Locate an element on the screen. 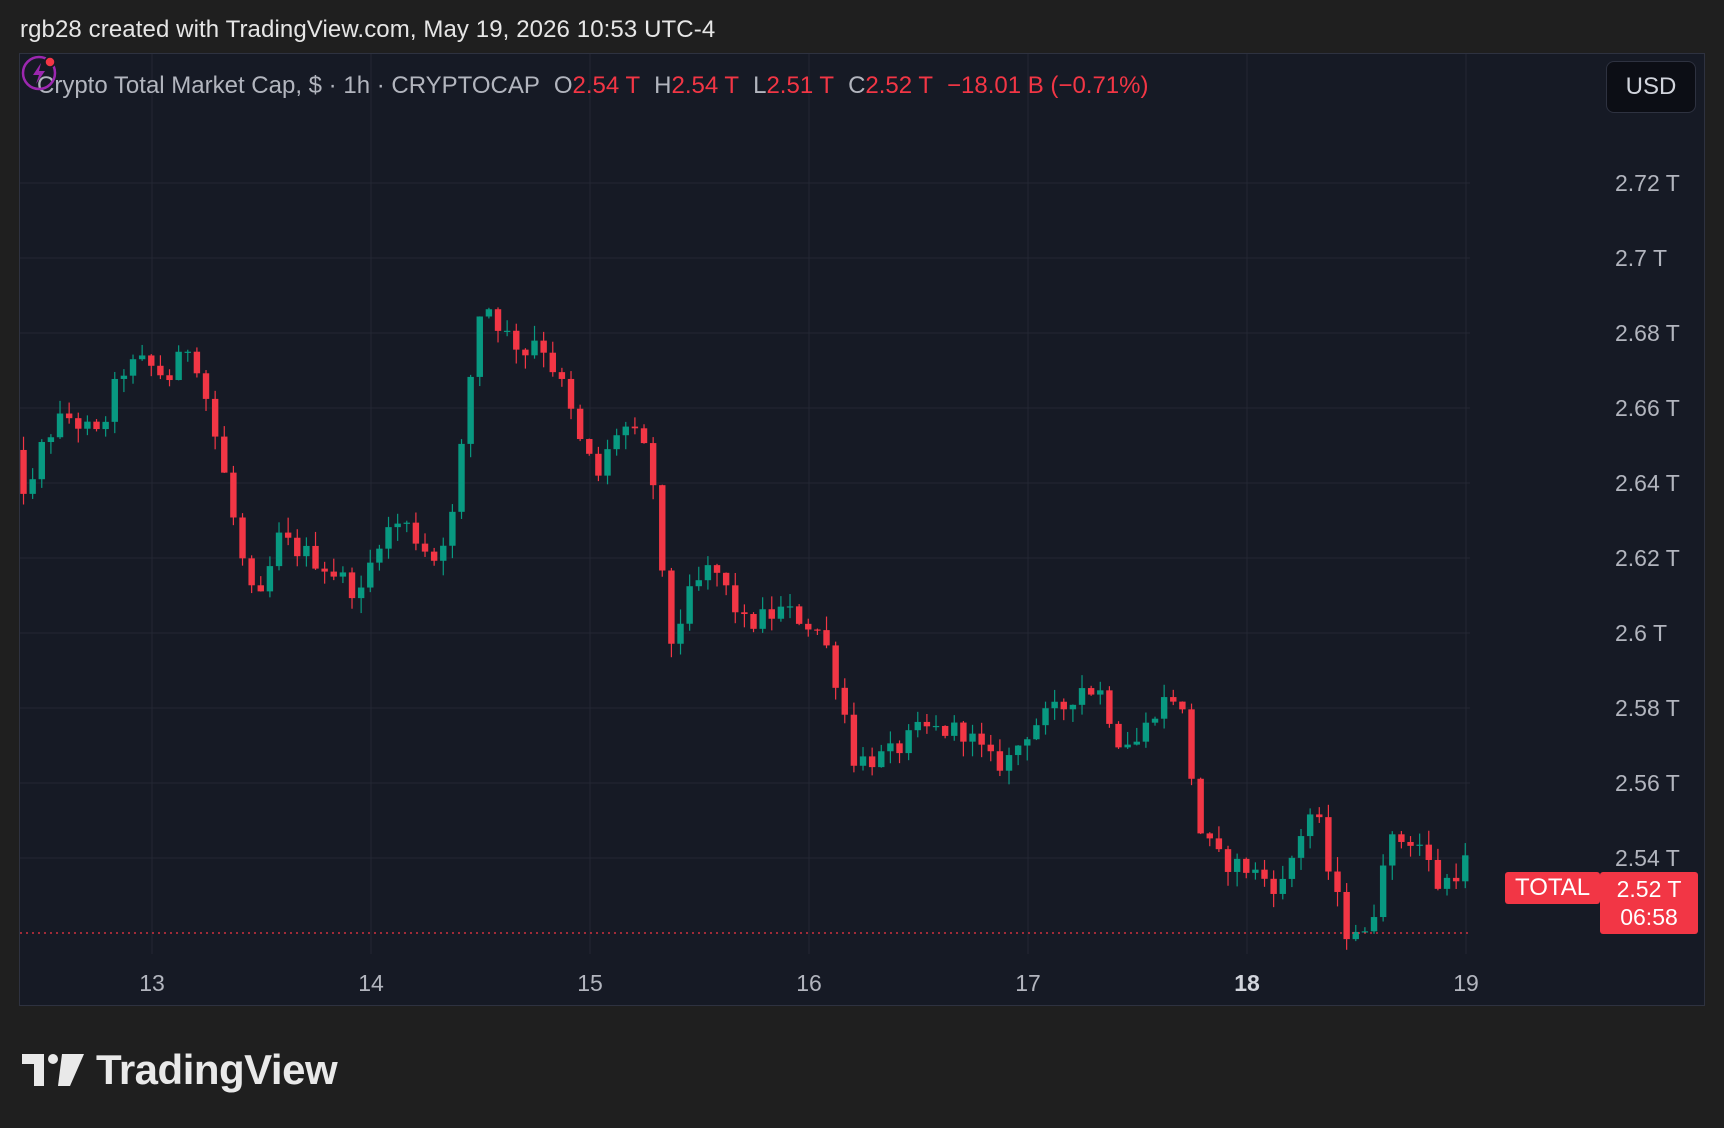 This screenshot has height=1128, width=1724. y-tick-label: 2.62 T is located at coordinates (1647, 558).